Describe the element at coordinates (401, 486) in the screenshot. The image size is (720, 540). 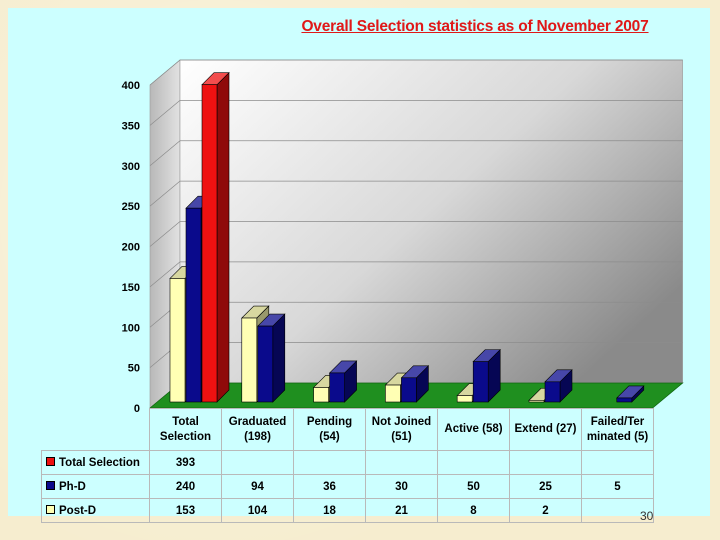
I see `data-label: 30` at that location.